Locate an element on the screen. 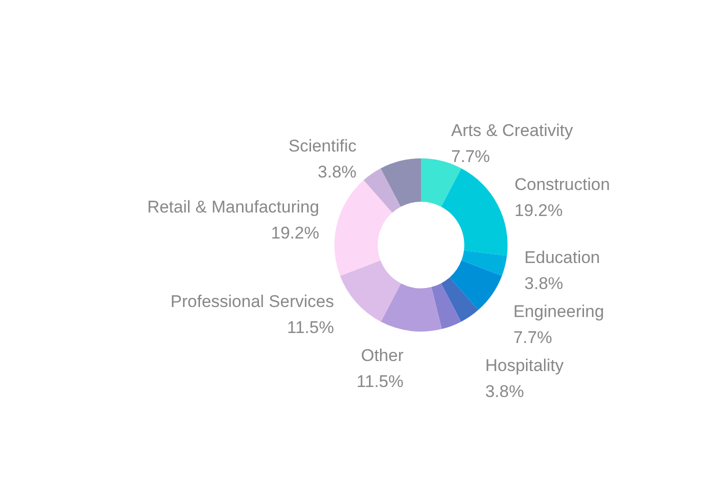 The height and width of the screenshot is (481, 728). slice-label: Scientific is located at coordinates (323, 146).